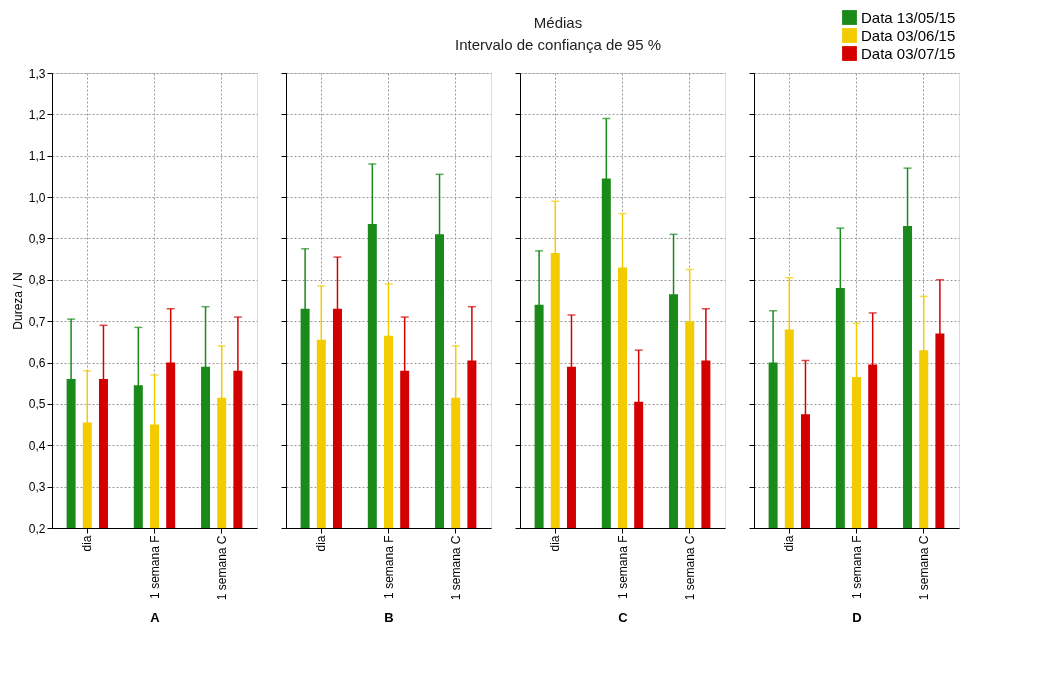 This screenshot has width=1054, height=684. Describe the element at coordinates (37, 197) in the screenshot. I see `y-tick-label: 1,0` at that location.